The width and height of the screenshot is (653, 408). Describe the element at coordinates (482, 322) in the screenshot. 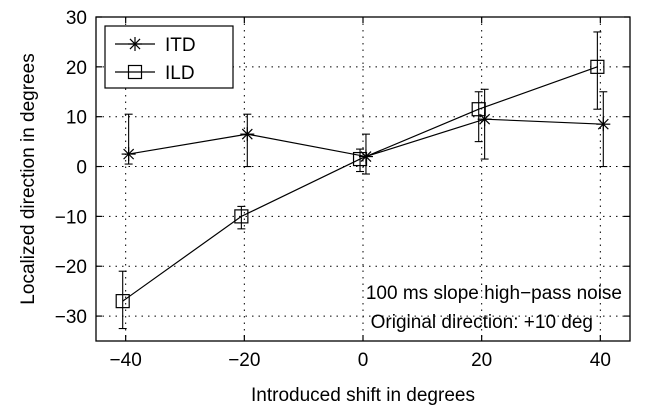

I see `annotation-original-direction: Original direction: +10 deg` at that location.